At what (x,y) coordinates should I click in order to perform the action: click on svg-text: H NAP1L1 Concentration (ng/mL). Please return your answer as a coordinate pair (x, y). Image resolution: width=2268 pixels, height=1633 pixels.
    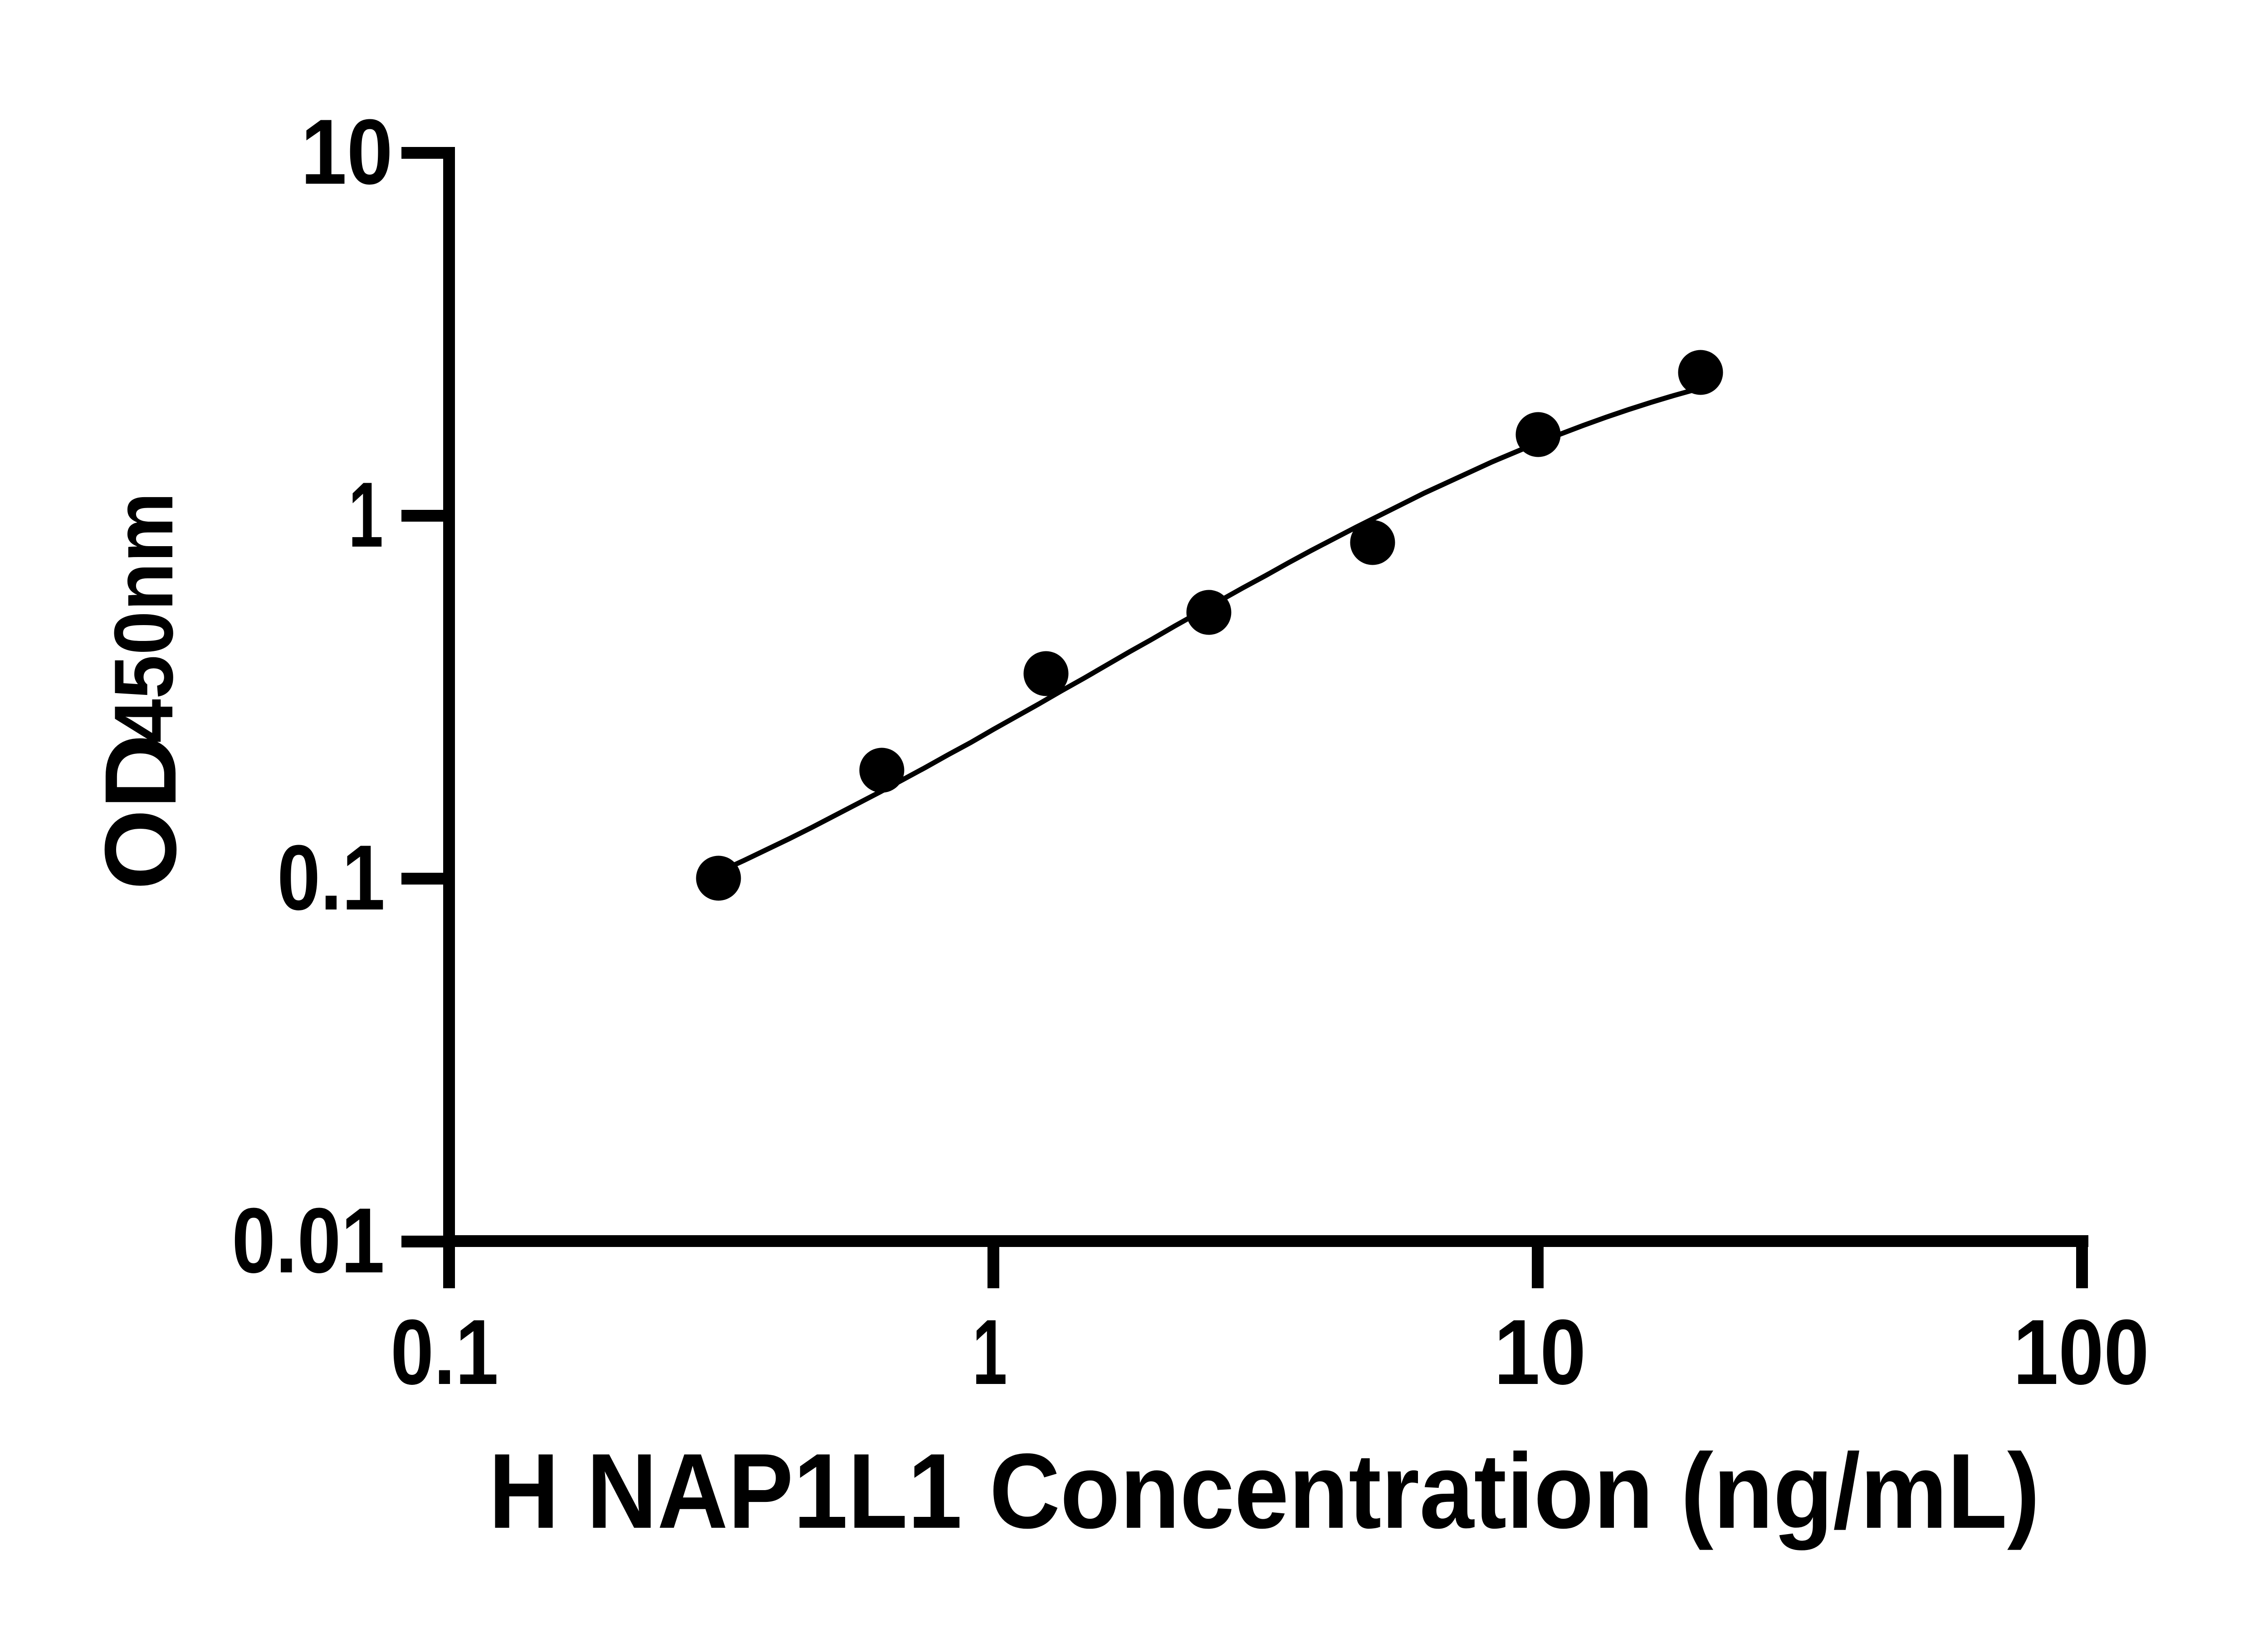
    Looking at the image, I should click on (1265, 1490).